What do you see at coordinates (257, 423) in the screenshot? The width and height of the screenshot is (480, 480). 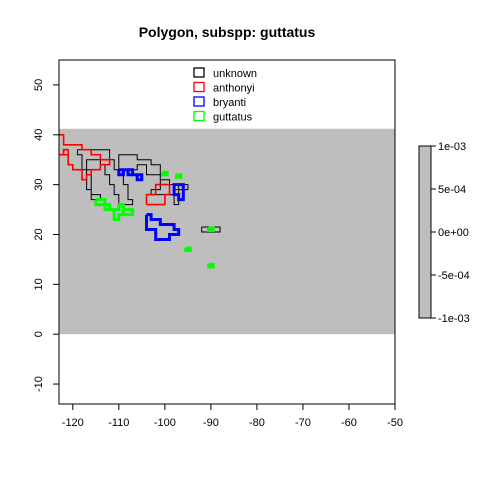 I see `x-tick-label: -80` at bounding box center [257, 423].